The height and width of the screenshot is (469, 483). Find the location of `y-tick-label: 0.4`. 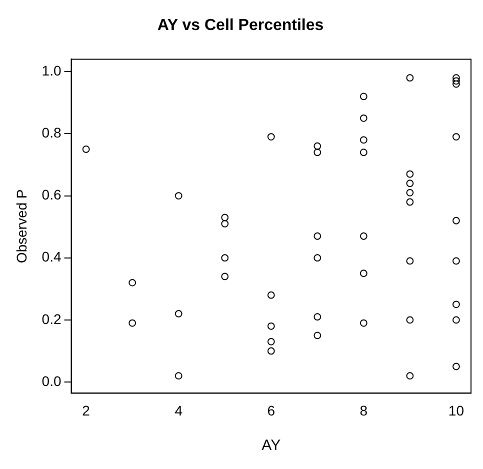

y-tick-label: 0.4 is located at coordinates (52, 256).